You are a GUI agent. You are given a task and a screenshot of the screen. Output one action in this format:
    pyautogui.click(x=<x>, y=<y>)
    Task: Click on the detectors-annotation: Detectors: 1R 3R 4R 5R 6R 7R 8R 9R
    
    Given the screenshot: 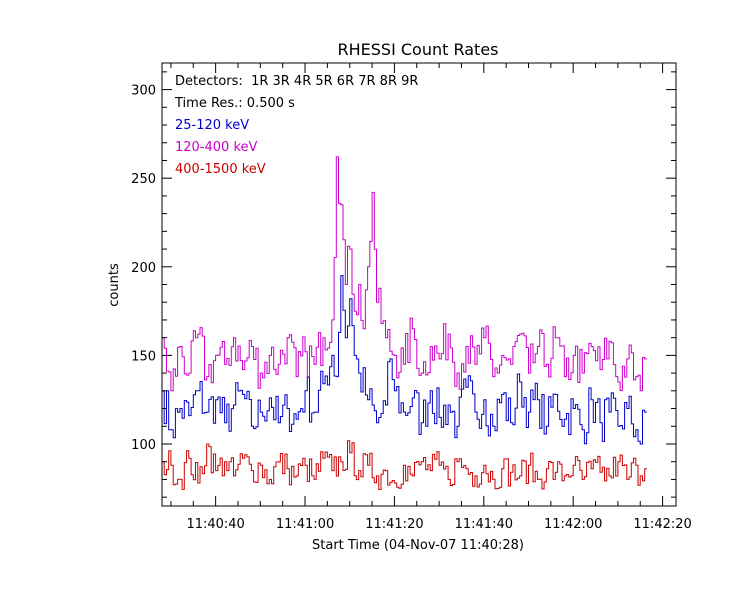 What is the action you would take?
    pyautogui.click(x=296, y=81)
    